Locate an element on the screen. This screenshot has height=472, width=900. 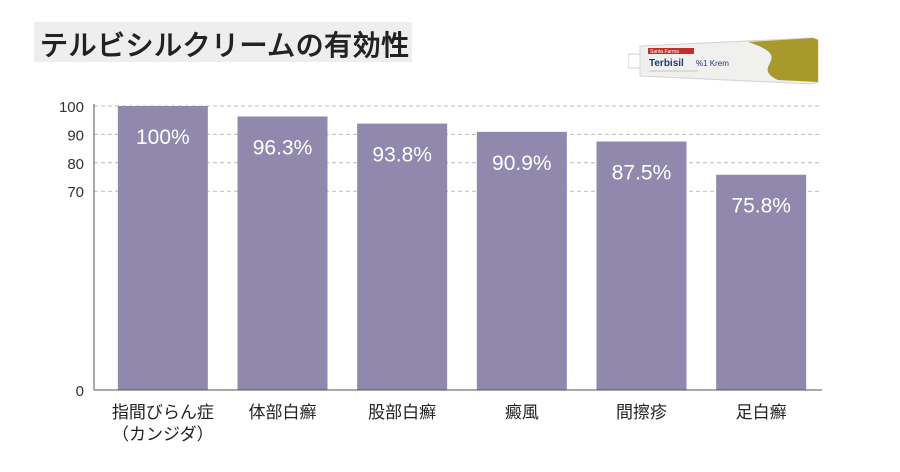
title-background is located at coordinates (223, 42).